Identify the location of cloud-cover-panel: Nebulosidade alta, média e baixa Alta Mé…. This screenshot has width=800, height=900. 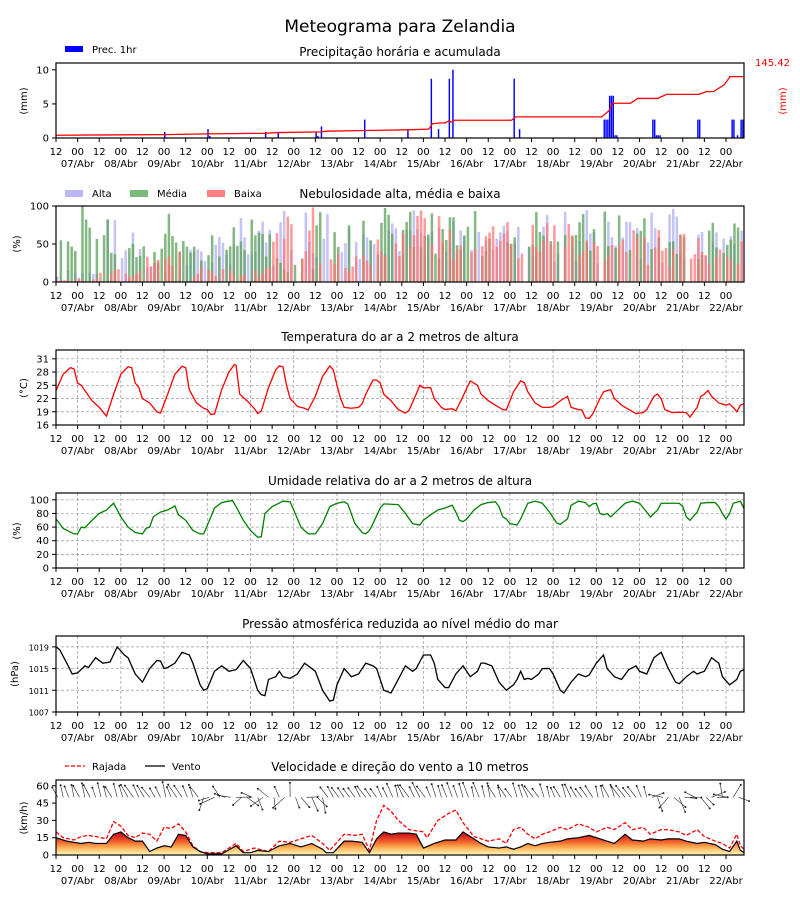
(378, 250).